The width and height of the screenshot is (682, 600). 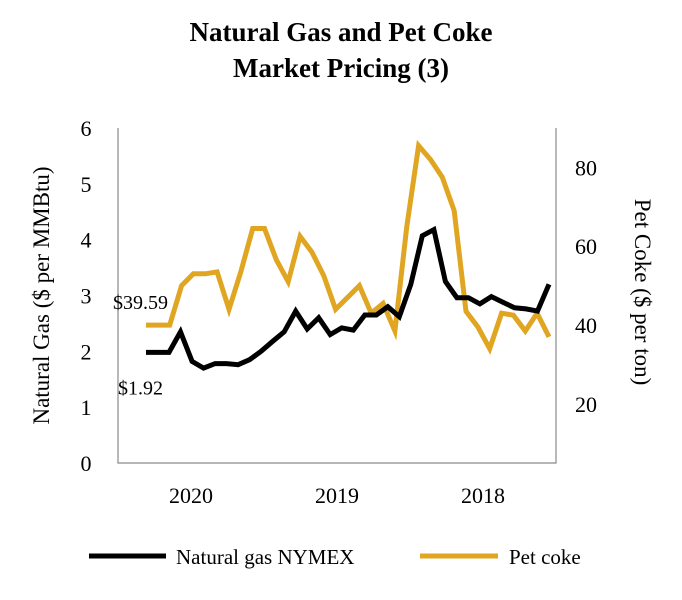 I want to click on y-left-tick-label: 1, so click(x=86, y=407).